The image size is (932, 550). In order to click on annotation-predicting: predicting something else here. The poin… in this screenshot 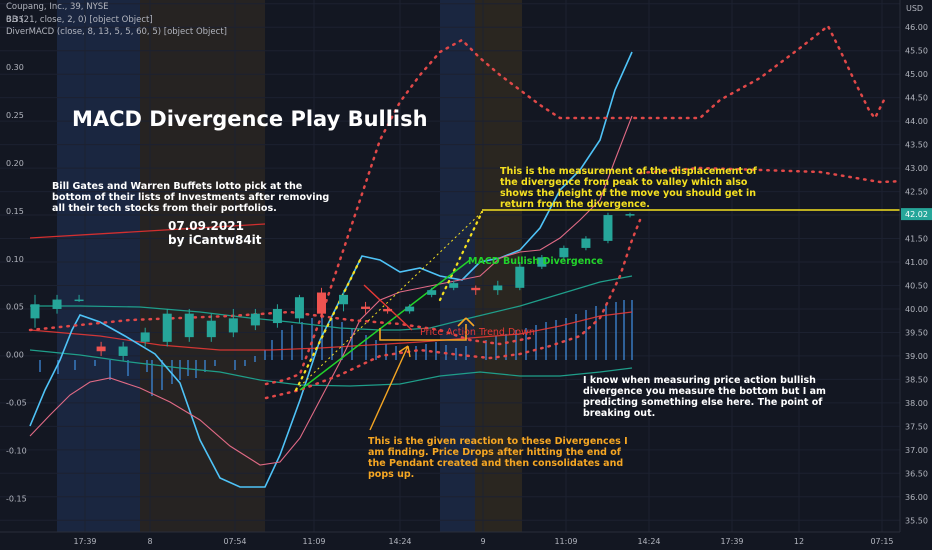, I will do `click(703, 402)`.